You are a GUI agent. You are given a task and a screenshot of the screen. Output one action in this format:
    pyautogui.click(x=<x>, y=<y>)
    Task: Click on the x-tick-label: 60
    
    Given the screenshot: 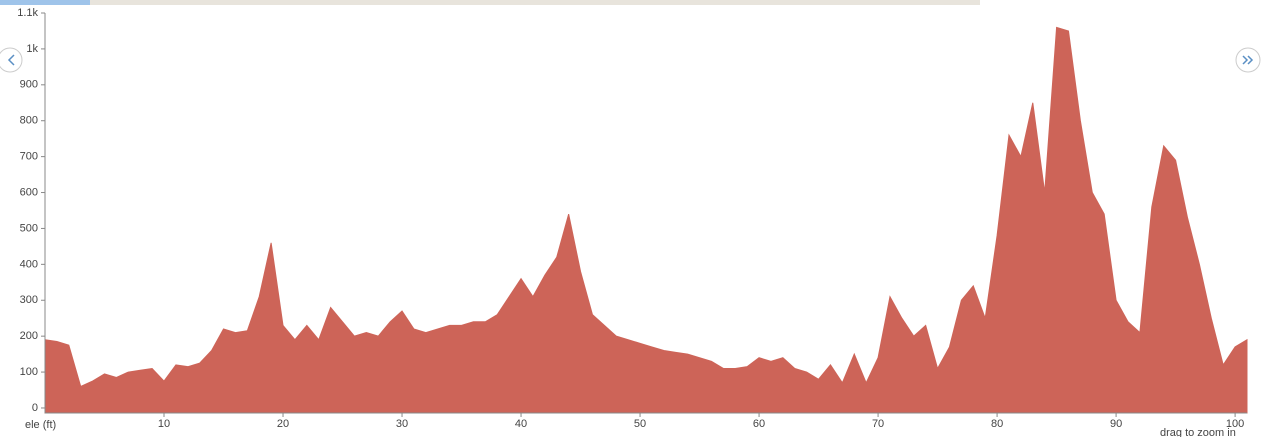 What is the action you would take?
    pyautogui.click(x=759, y=424)
    